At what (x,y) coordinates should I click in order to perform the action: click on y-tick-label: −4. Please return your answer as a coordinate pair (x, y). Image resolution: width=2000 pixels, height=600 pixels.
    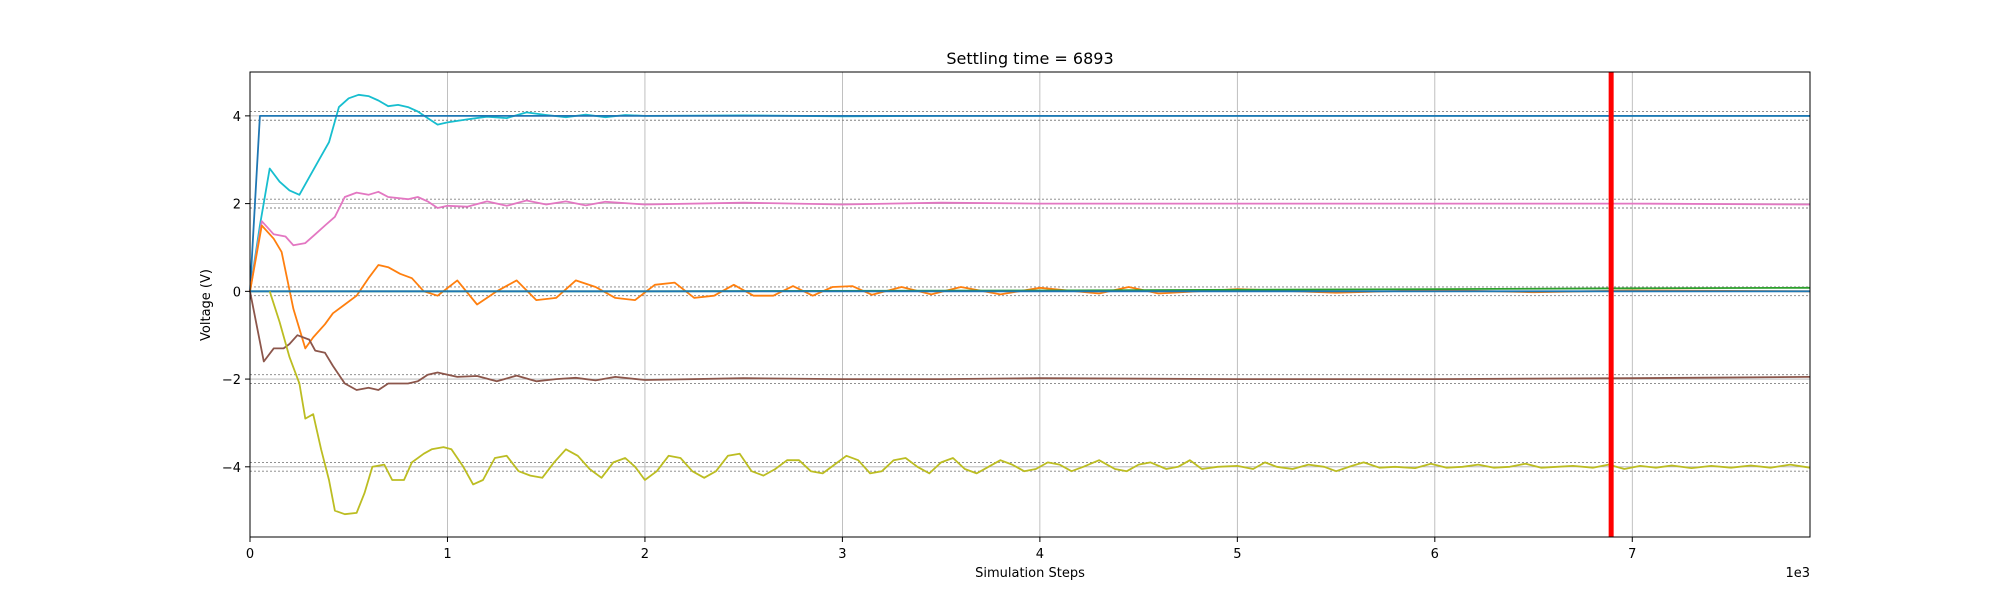
    Looking at the image, I should click on (231, 468).